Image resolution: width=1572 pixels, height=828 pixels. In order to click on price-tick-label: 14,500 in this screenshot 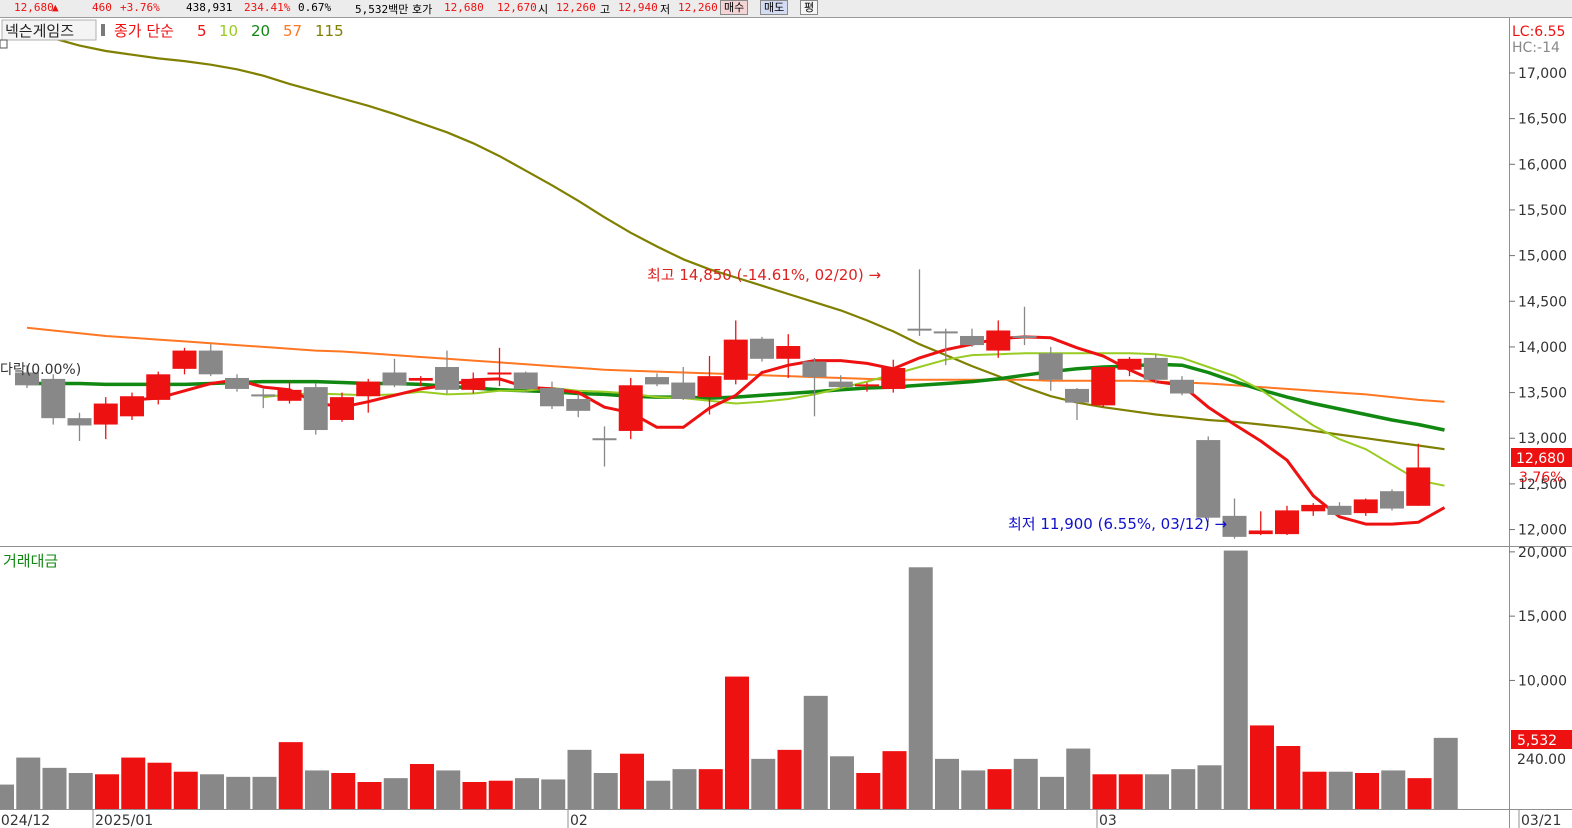, I will do `click(1542, 302)`.